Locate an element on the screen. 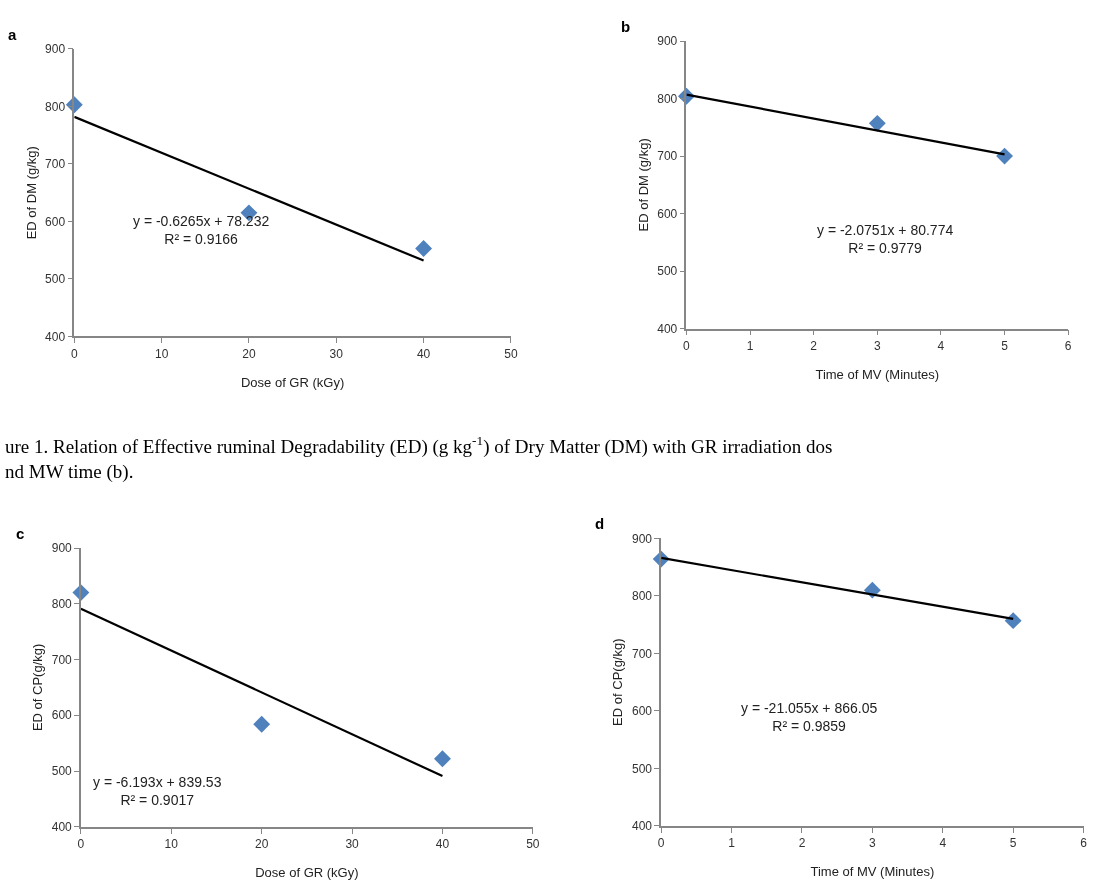 The width and height of the screenshot is (1107, 888). chart-title: d is located at coordinates (600, 523).